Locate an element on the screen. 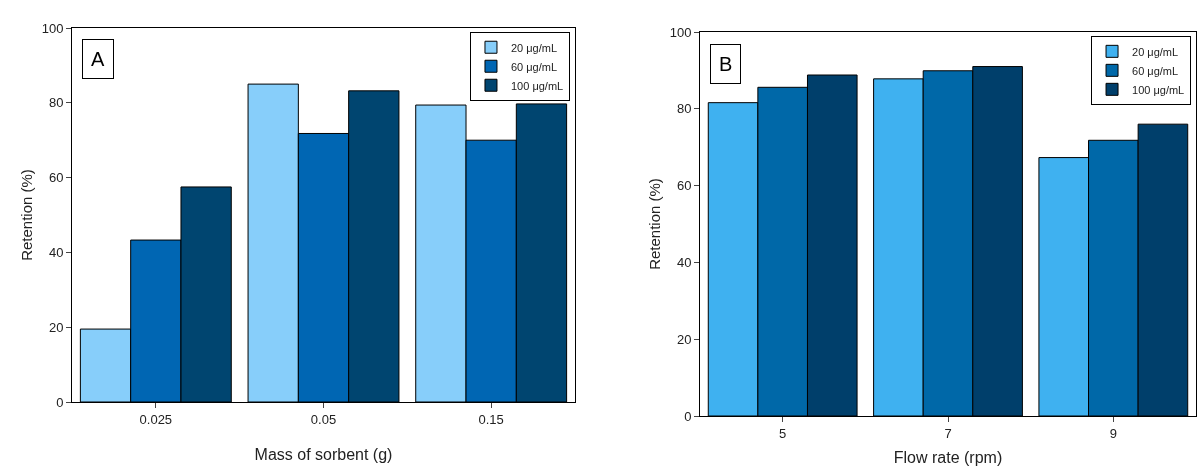 The width and height of the screenshot is (1204, 466). x-tick-label: 7 is located at coordinates (948, 433).